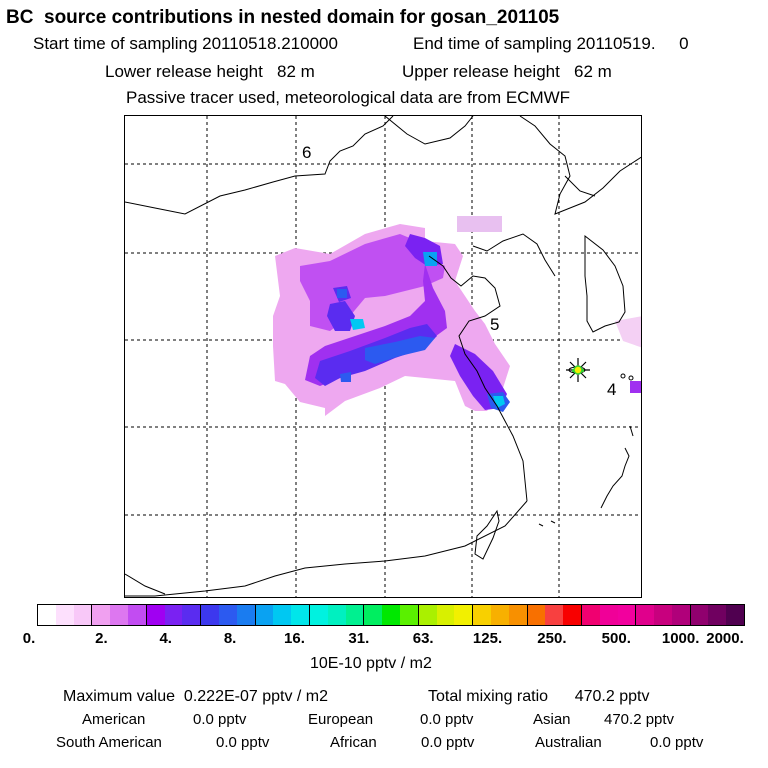 This screenshot has height=768, width=768. Describe the element at coordinates (551, 43) in the screenshot. I see `end-time-text: End time of sampling 20110519. 0` at that location.